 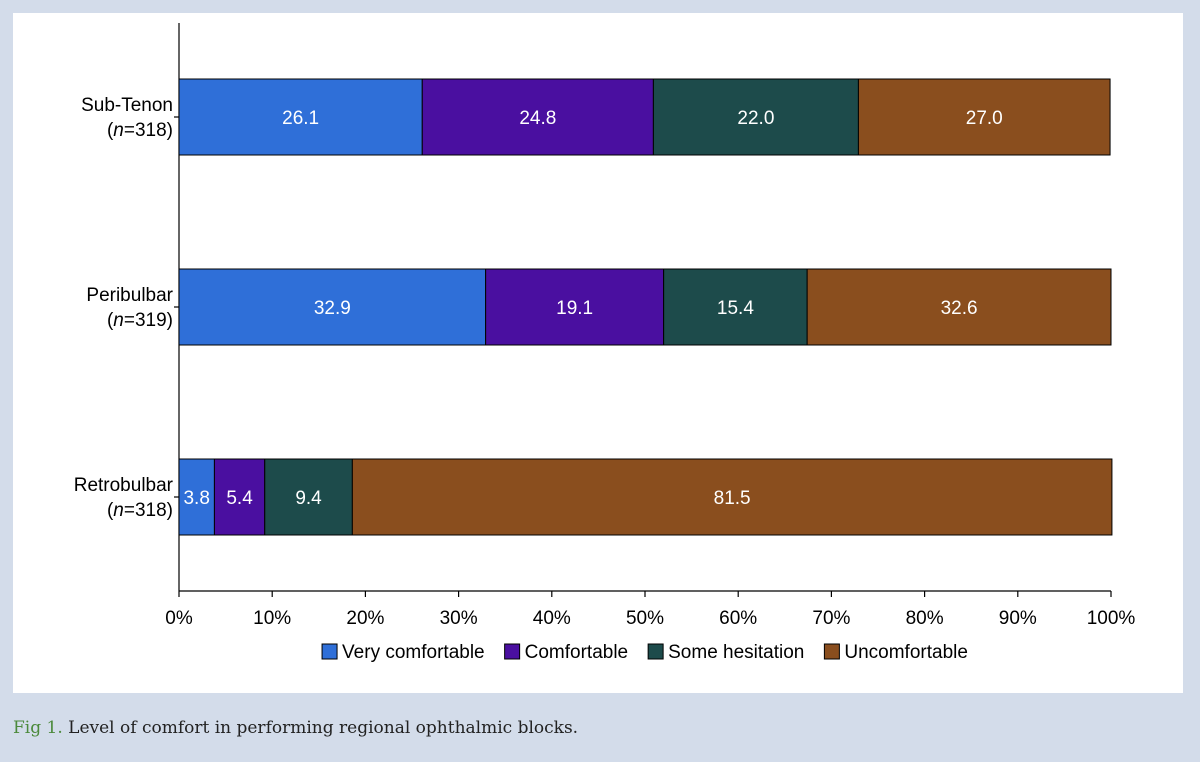 What do you see at coordinates (272, 618) in the screenshot?
I see `x-tick-label: 10%` at bounding box center [272, 618].